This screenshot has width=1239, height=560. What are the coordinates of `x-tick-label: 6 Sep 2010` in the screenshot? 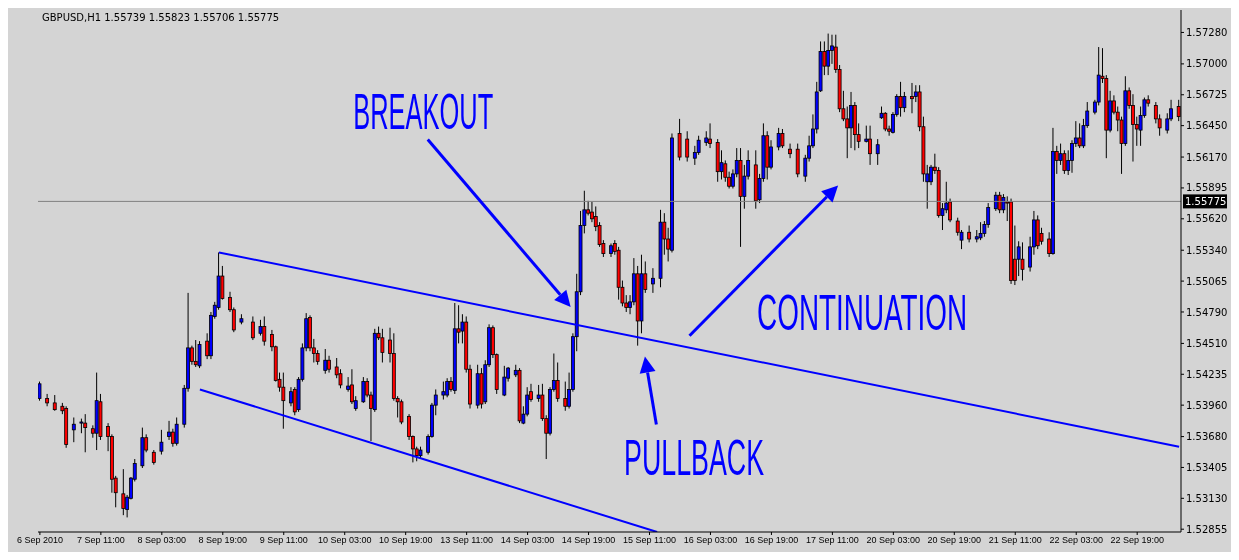 It's located at (39, 540).